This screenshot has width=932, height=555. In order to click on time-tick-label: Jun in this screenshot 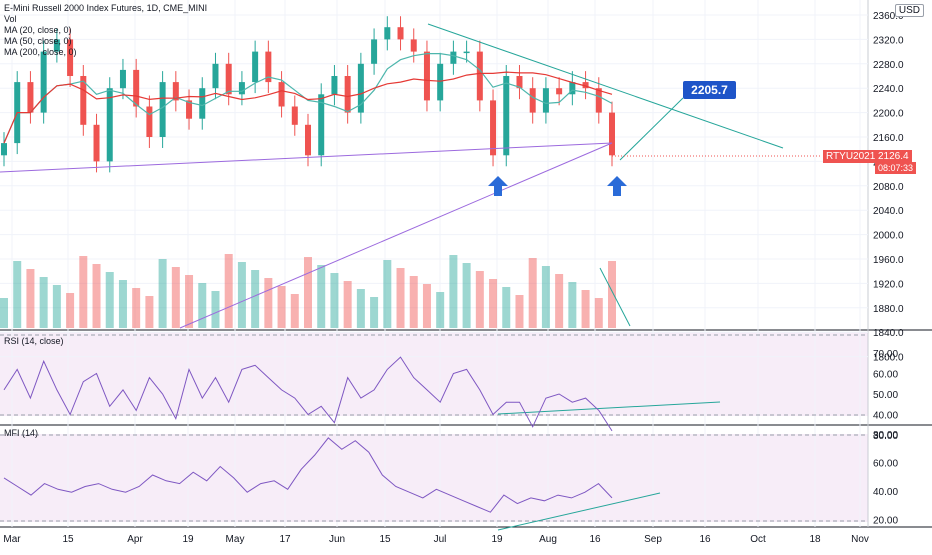, I will do `click(337, 539)`.